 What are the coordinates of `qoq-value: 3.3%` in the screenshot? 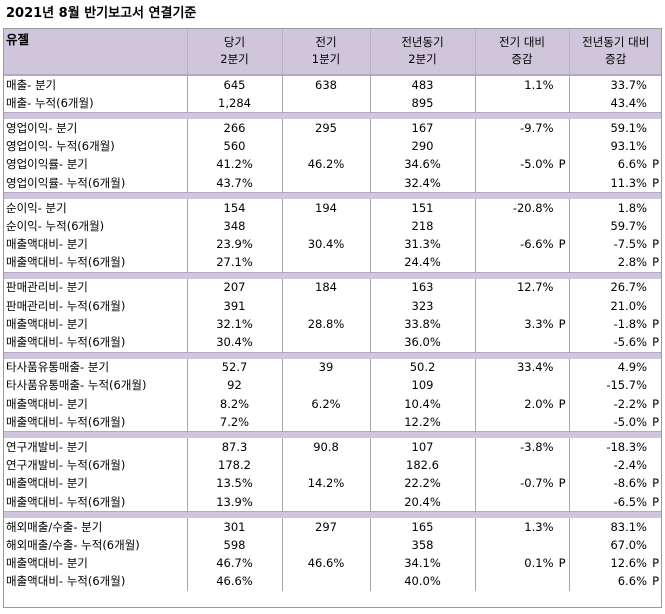 It's located at (539, 323).